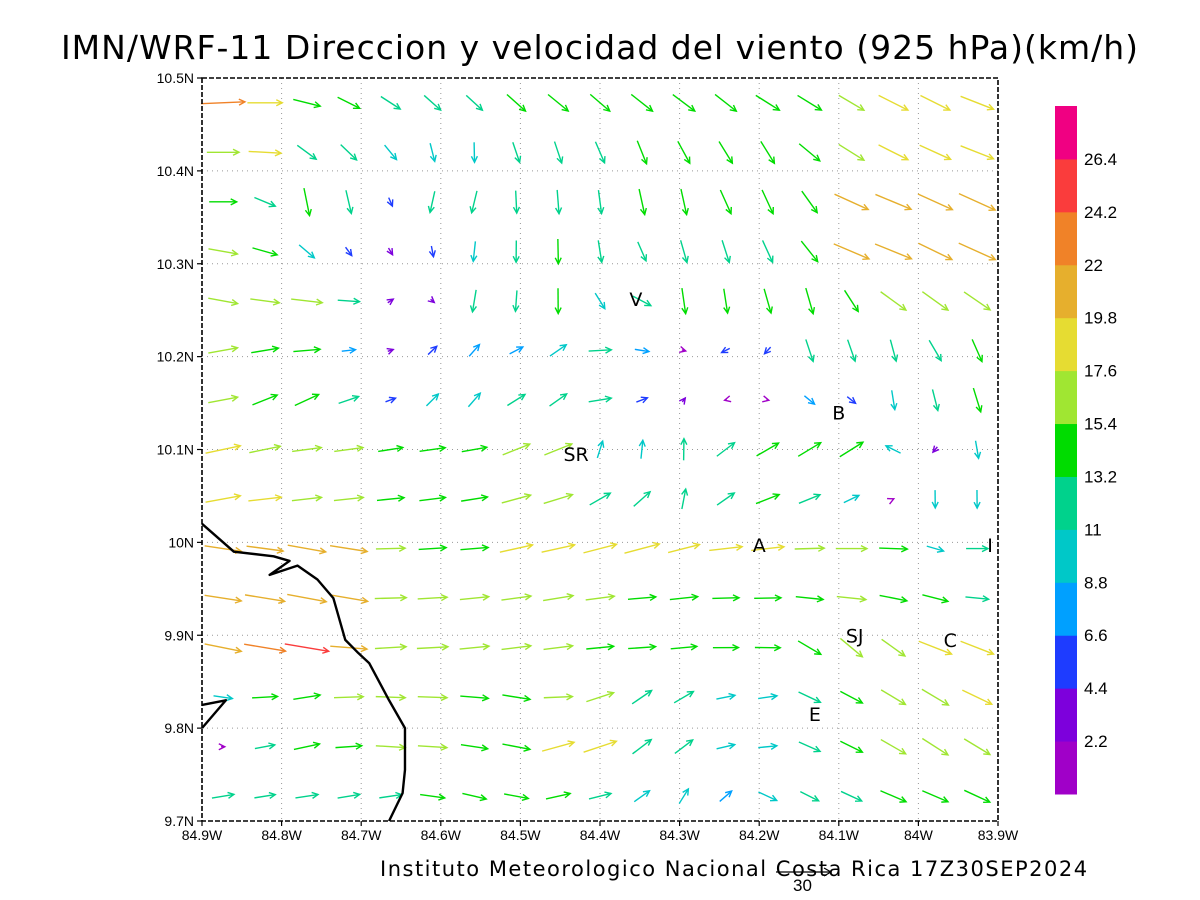 This screenshot has height=900, width=1200. What do you see at coordinates (361, 835) in the screenshot?
I see `lon-tick-label: 84.7W` at bounding box center [361, 835].